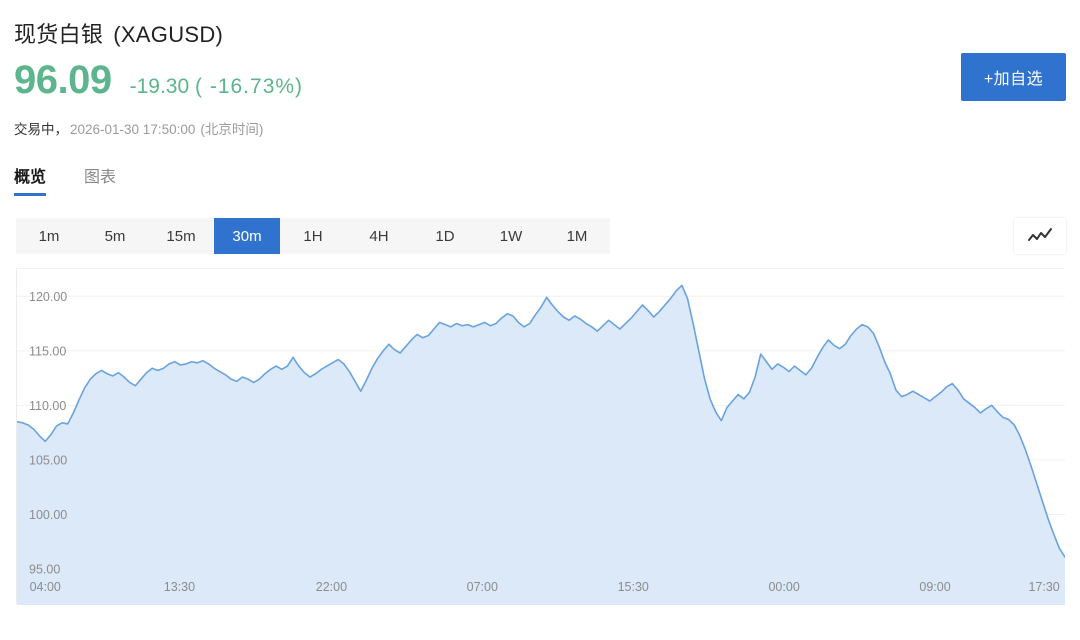 Image resolution: width=1080 pixels, height=640 pixels. What do you see at coordinates (47, 406) in the screenshot?
I see `y-axis-label: 110.00` at bounding box center [47, 406].